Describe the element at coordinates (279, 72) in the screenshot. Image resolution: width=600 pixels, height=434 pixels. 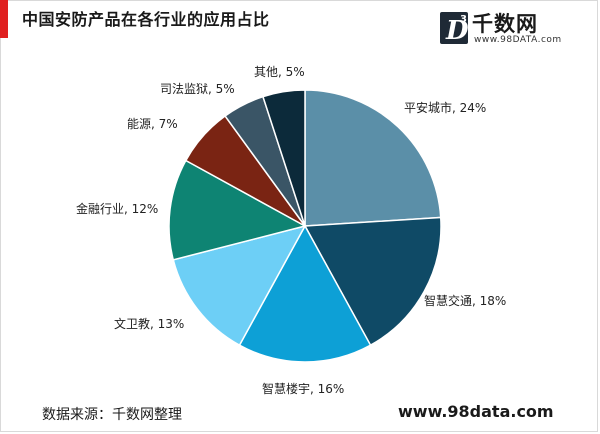
I see `pie-label-7: 其他, 5%` at that location.